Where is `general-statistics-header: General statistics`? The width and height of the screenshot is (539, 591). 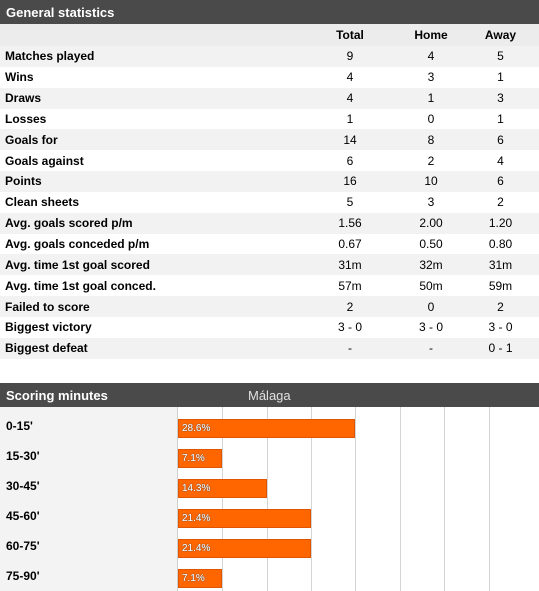
general-statistics-header: General statistics is located at coordinates (269, 12).